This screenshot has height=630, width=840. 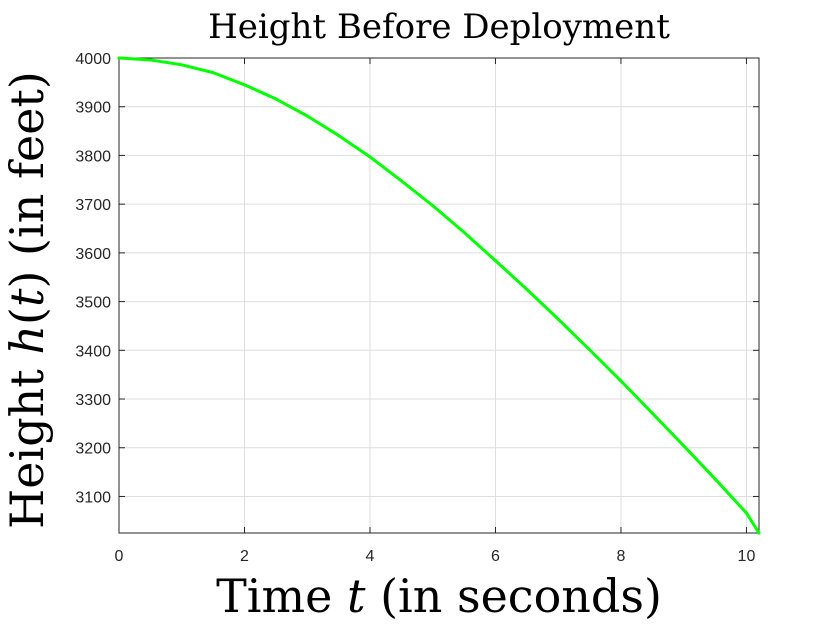 I want to click on y-tick-label: 3200, so click(x=93, y=449).